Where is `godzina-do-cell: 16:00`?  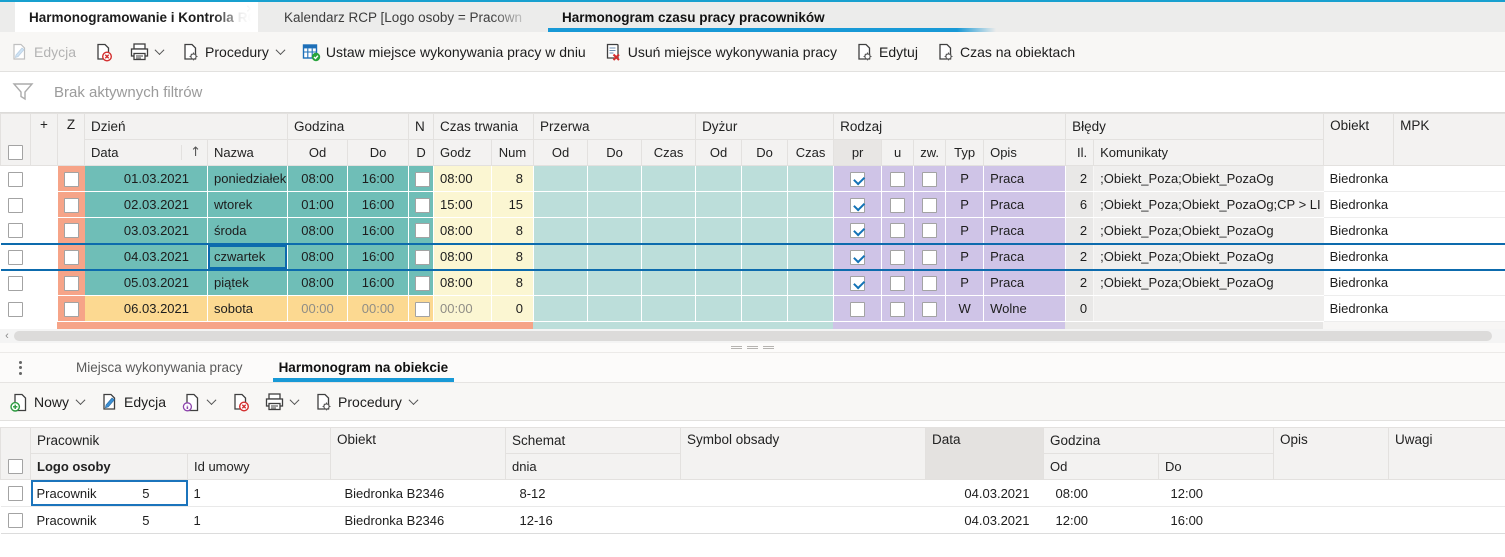 godzina-do-cell: 16:00 is located at coordinates (1216, 520).